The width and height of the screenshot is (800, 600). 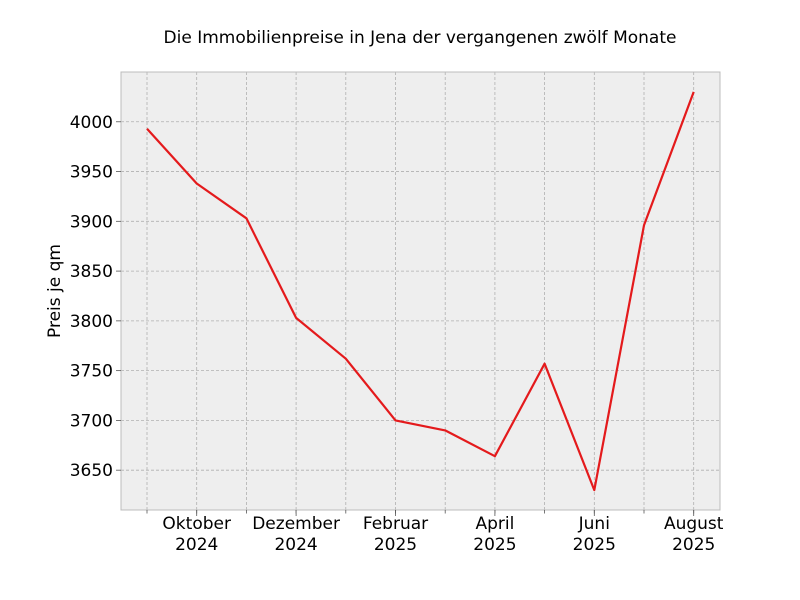 What do you see at coordinates (296, 524) in the screenshot?
I see `x-tick-label-month: Dezember` at bounding box center [296, 524].